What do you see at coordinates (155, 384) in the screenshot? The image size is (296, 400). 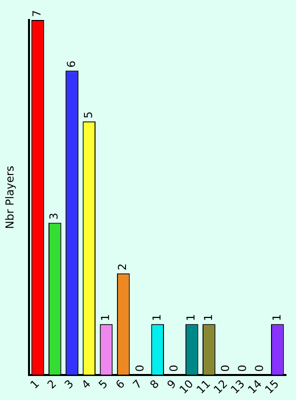 I see `x-tick-label: 8` at bounding box center [155, 384].